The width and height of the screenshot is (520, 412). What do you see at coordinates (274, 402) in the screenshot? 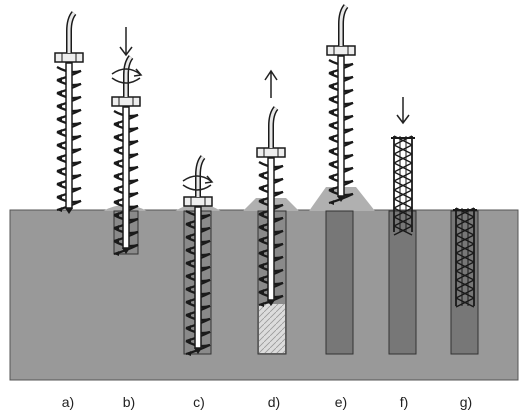
I see `stage-label-d: d)` at bounding box center [274, 402].